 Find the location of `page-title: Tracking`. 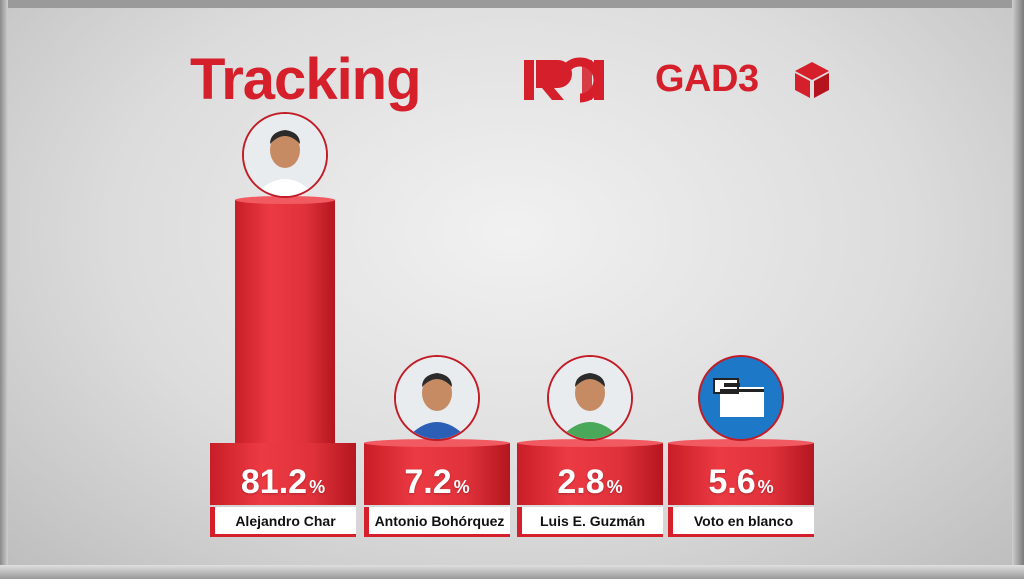

page-title: Tracking is located at coordinates (306, 79).